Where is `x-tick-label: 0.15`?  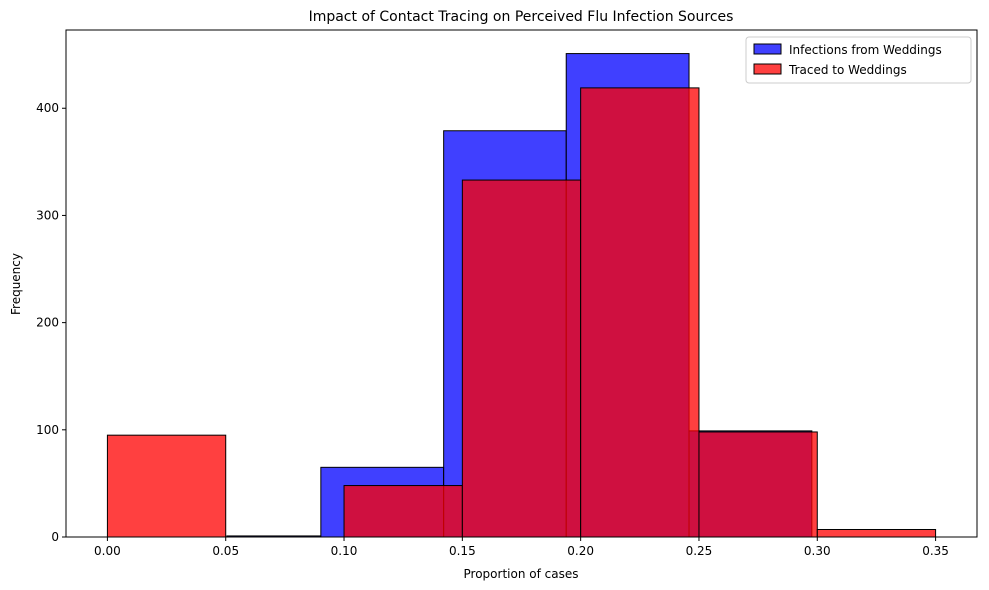 x-tick-label: 0.15 is located at coordinates (462, 551).